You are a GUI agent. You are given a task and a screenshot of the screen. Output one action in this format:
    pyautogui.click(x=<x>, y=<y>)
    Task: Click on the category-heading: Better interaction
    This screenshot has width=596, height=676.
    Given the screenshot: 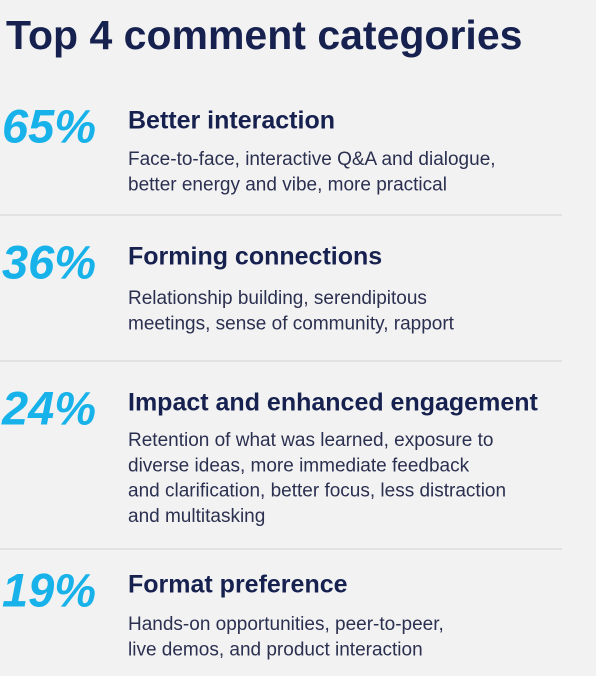 What is the action you would take?
    pyautogui.click(x=231, y=121)
    